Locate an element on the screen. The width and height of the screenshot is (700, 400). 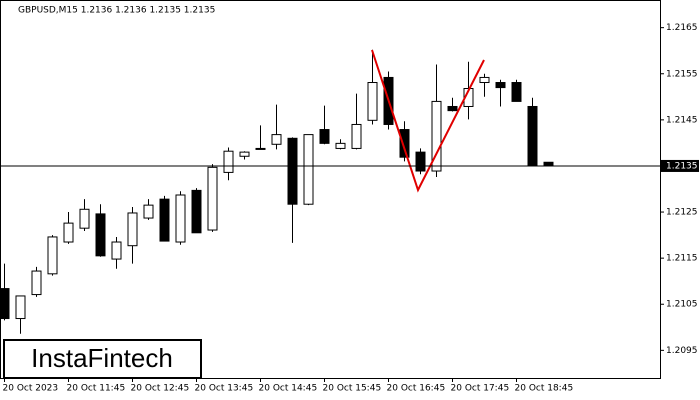
x-tick-label: 20 Oct 14:45 is located at coordinates (288, 389).